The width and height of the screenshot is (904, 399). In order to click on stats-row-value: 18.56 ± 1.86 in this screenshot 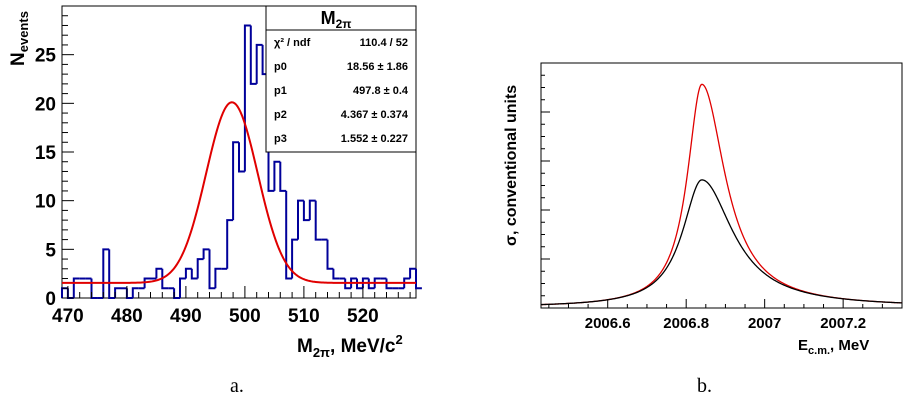, I will do `click(377, 67)`.